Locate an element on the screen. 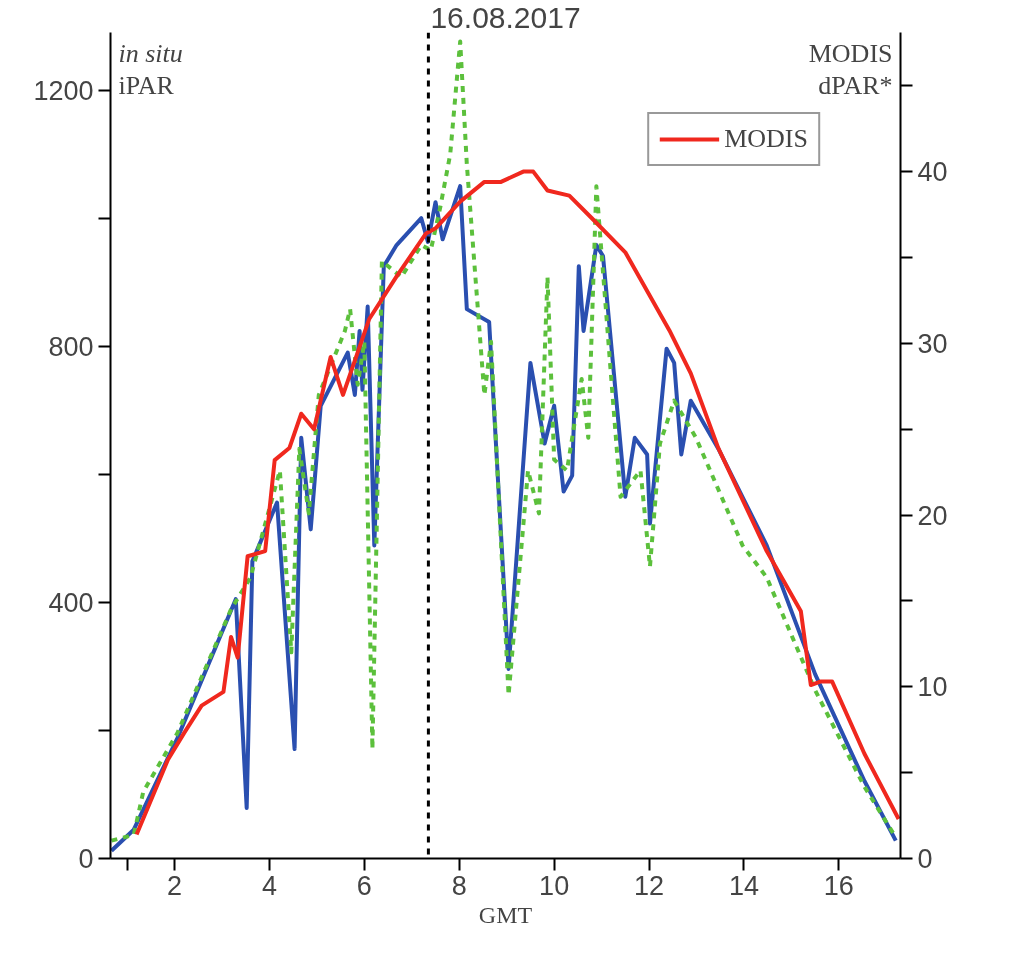  y-tick-label: 1200 is located at coordinates (63, 90).